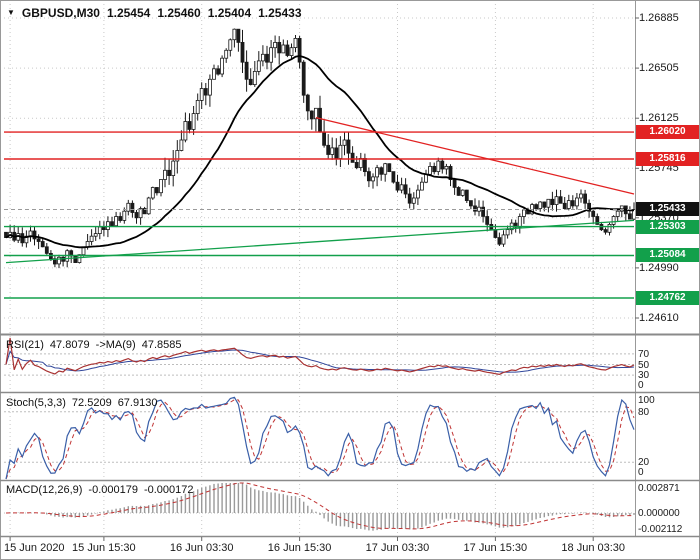  Describe the element at coordinates (659, 118) in the screenshot. I see `price-axis-label: 1.26125` at that location.